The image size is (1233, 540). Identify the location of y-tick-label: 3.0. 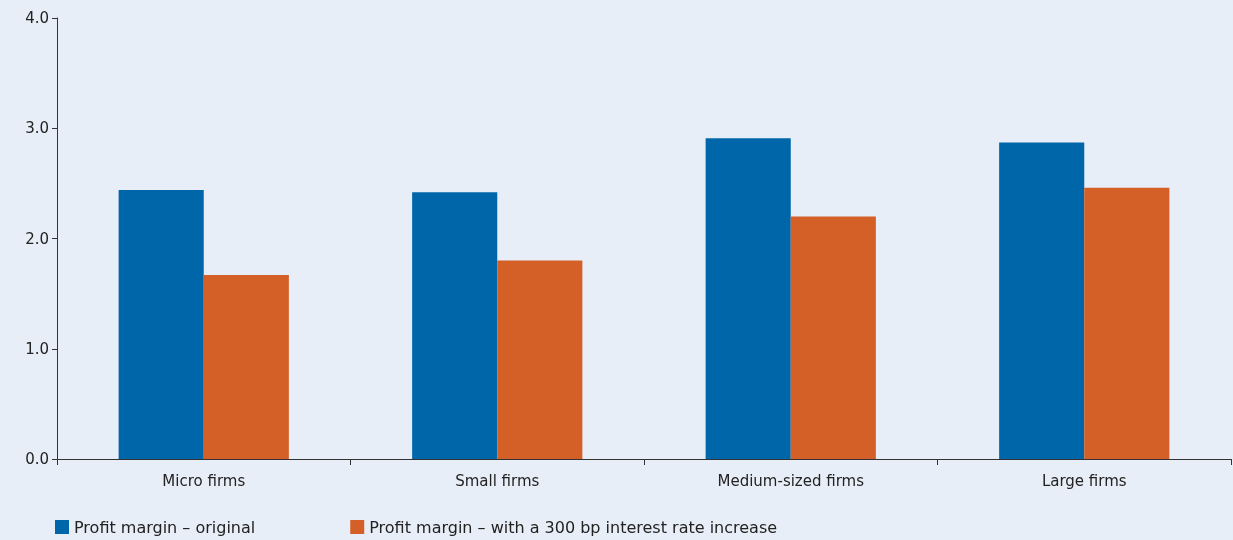
(37, 128).